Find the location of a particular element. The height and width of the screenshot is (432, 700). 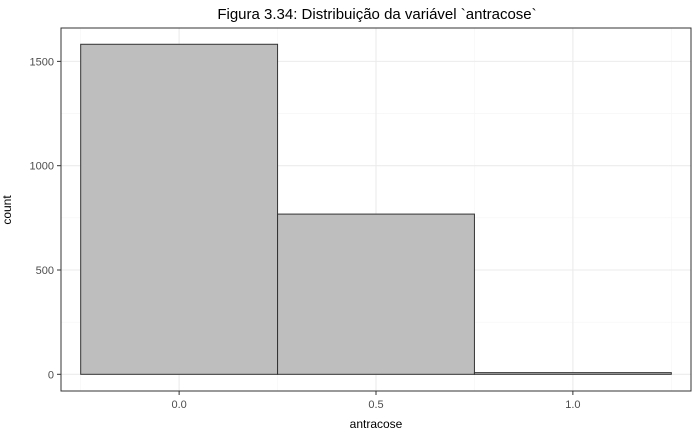

x-axis-title: antracose is located at coordinates (376, 424).